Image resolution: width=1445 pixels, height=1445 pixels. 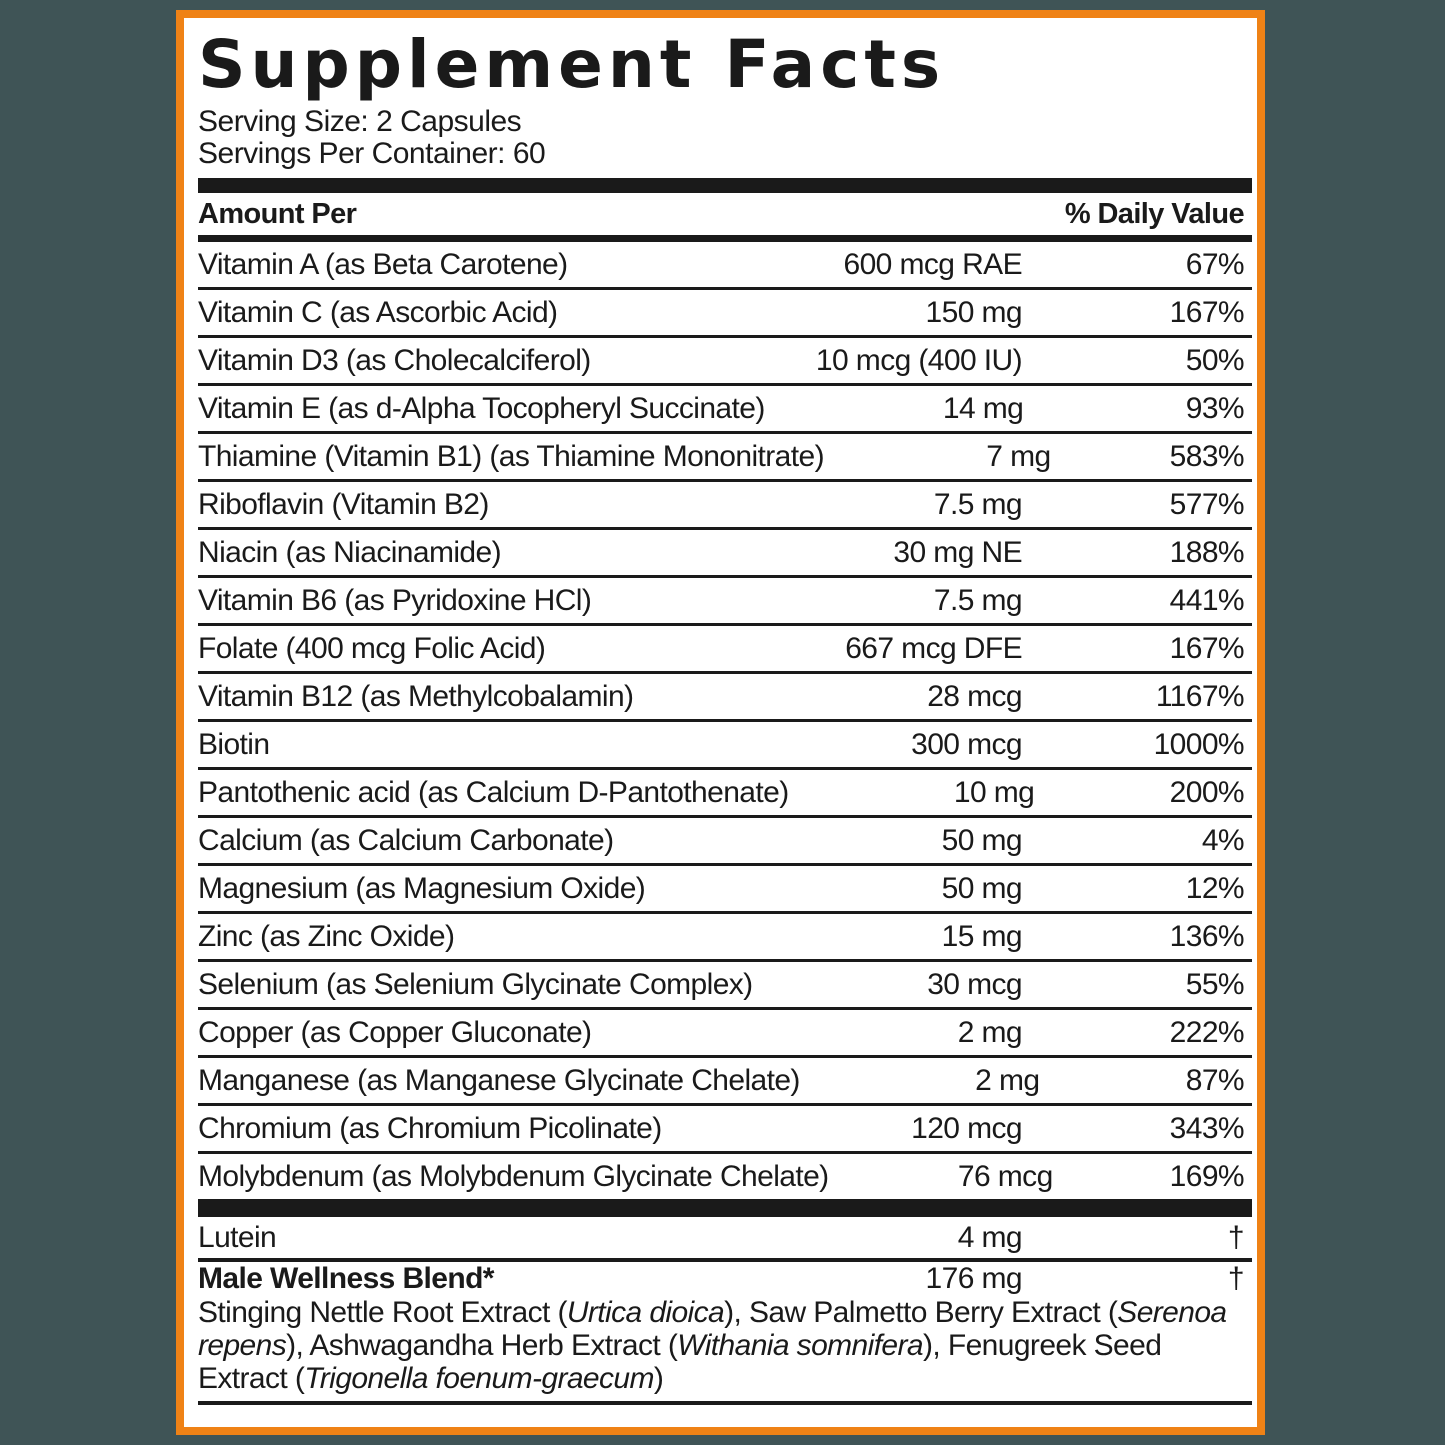 I want to click on ingredient-text: ), Ashwagandha Herb Extract (, so click(x=482, y=1345).